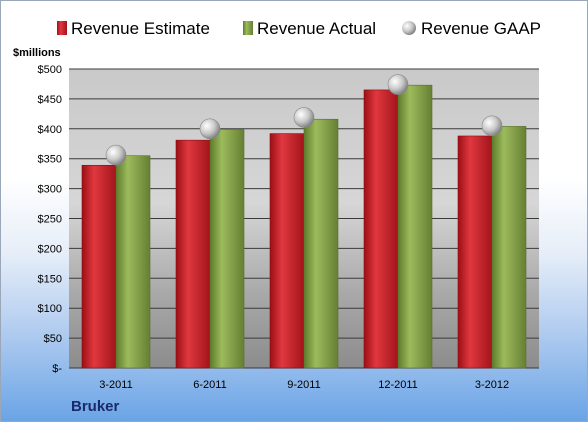  What do you see at coordinates (50, 70) in the screenshot?
I see `y-tick-label: $500` at bounding box center [50, 70].